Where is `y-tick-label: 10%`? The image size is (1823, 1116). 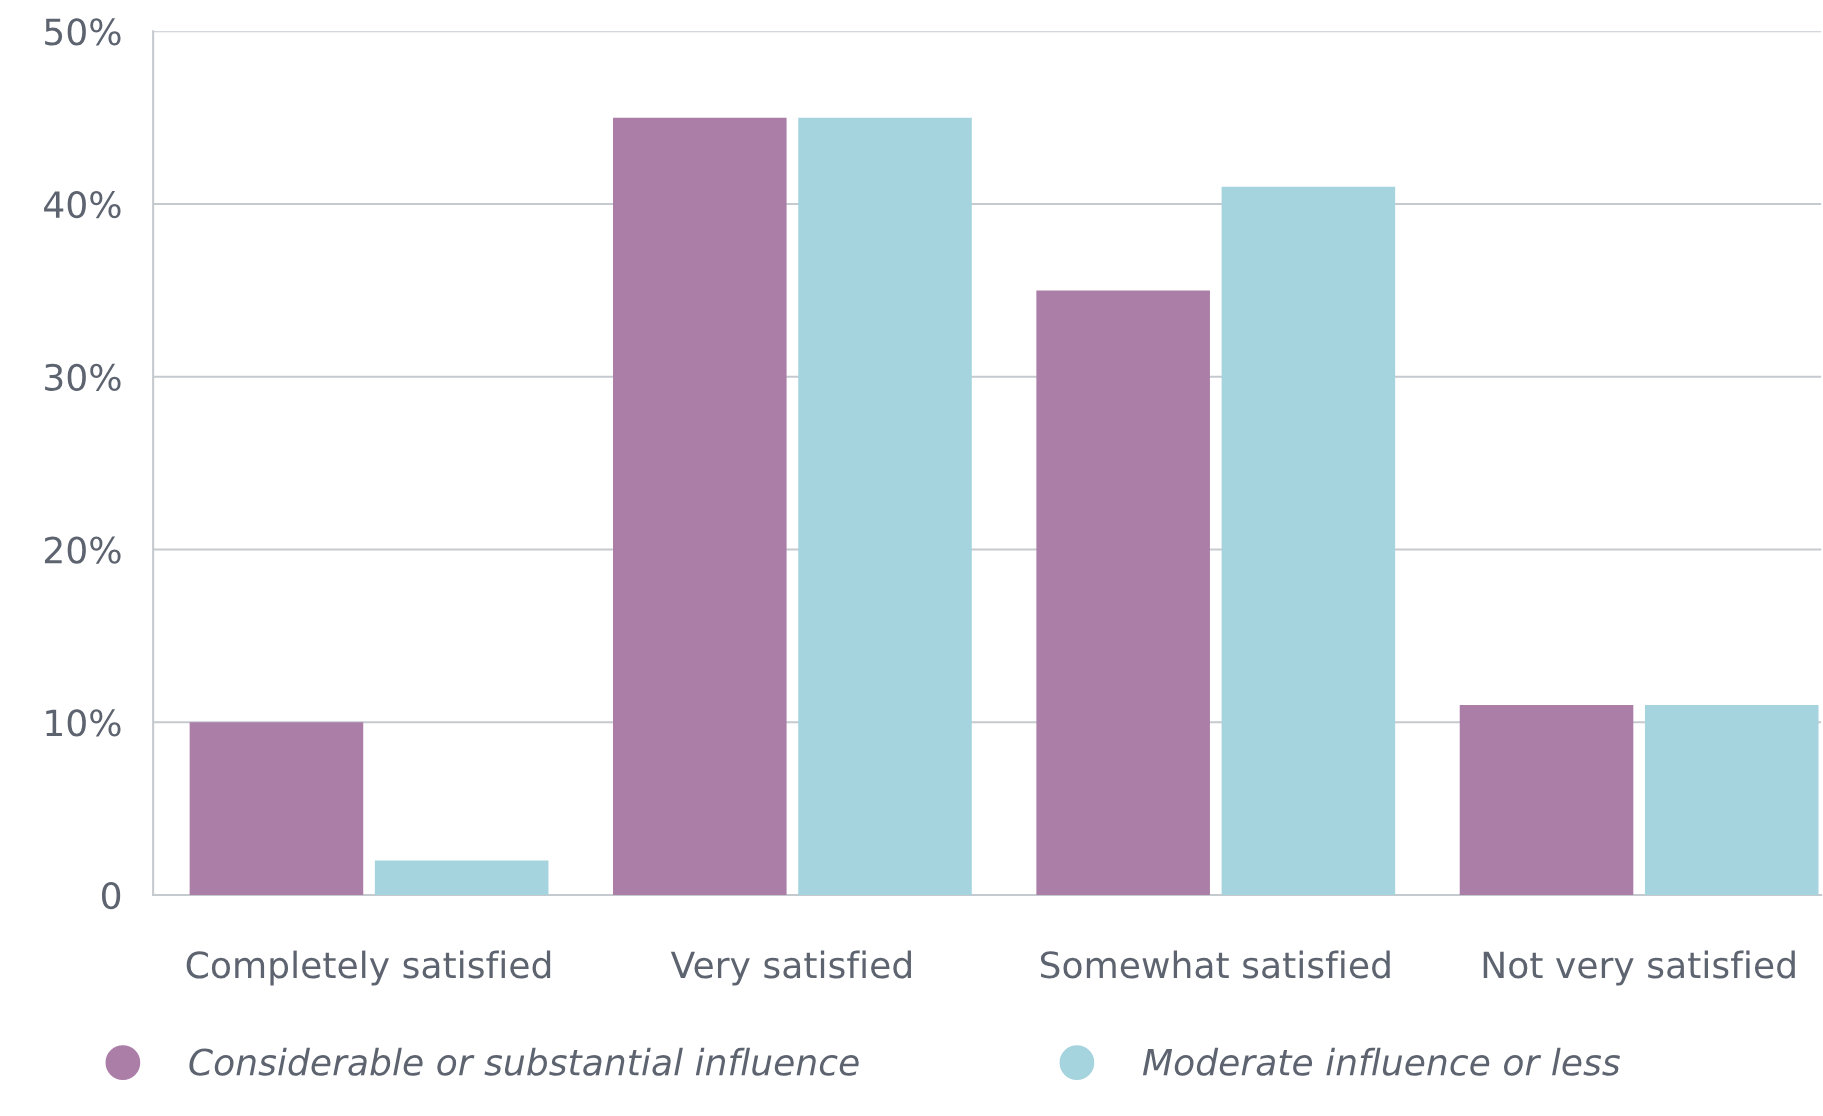
y-tick-label: 10% is located at coordinates (83, 723).